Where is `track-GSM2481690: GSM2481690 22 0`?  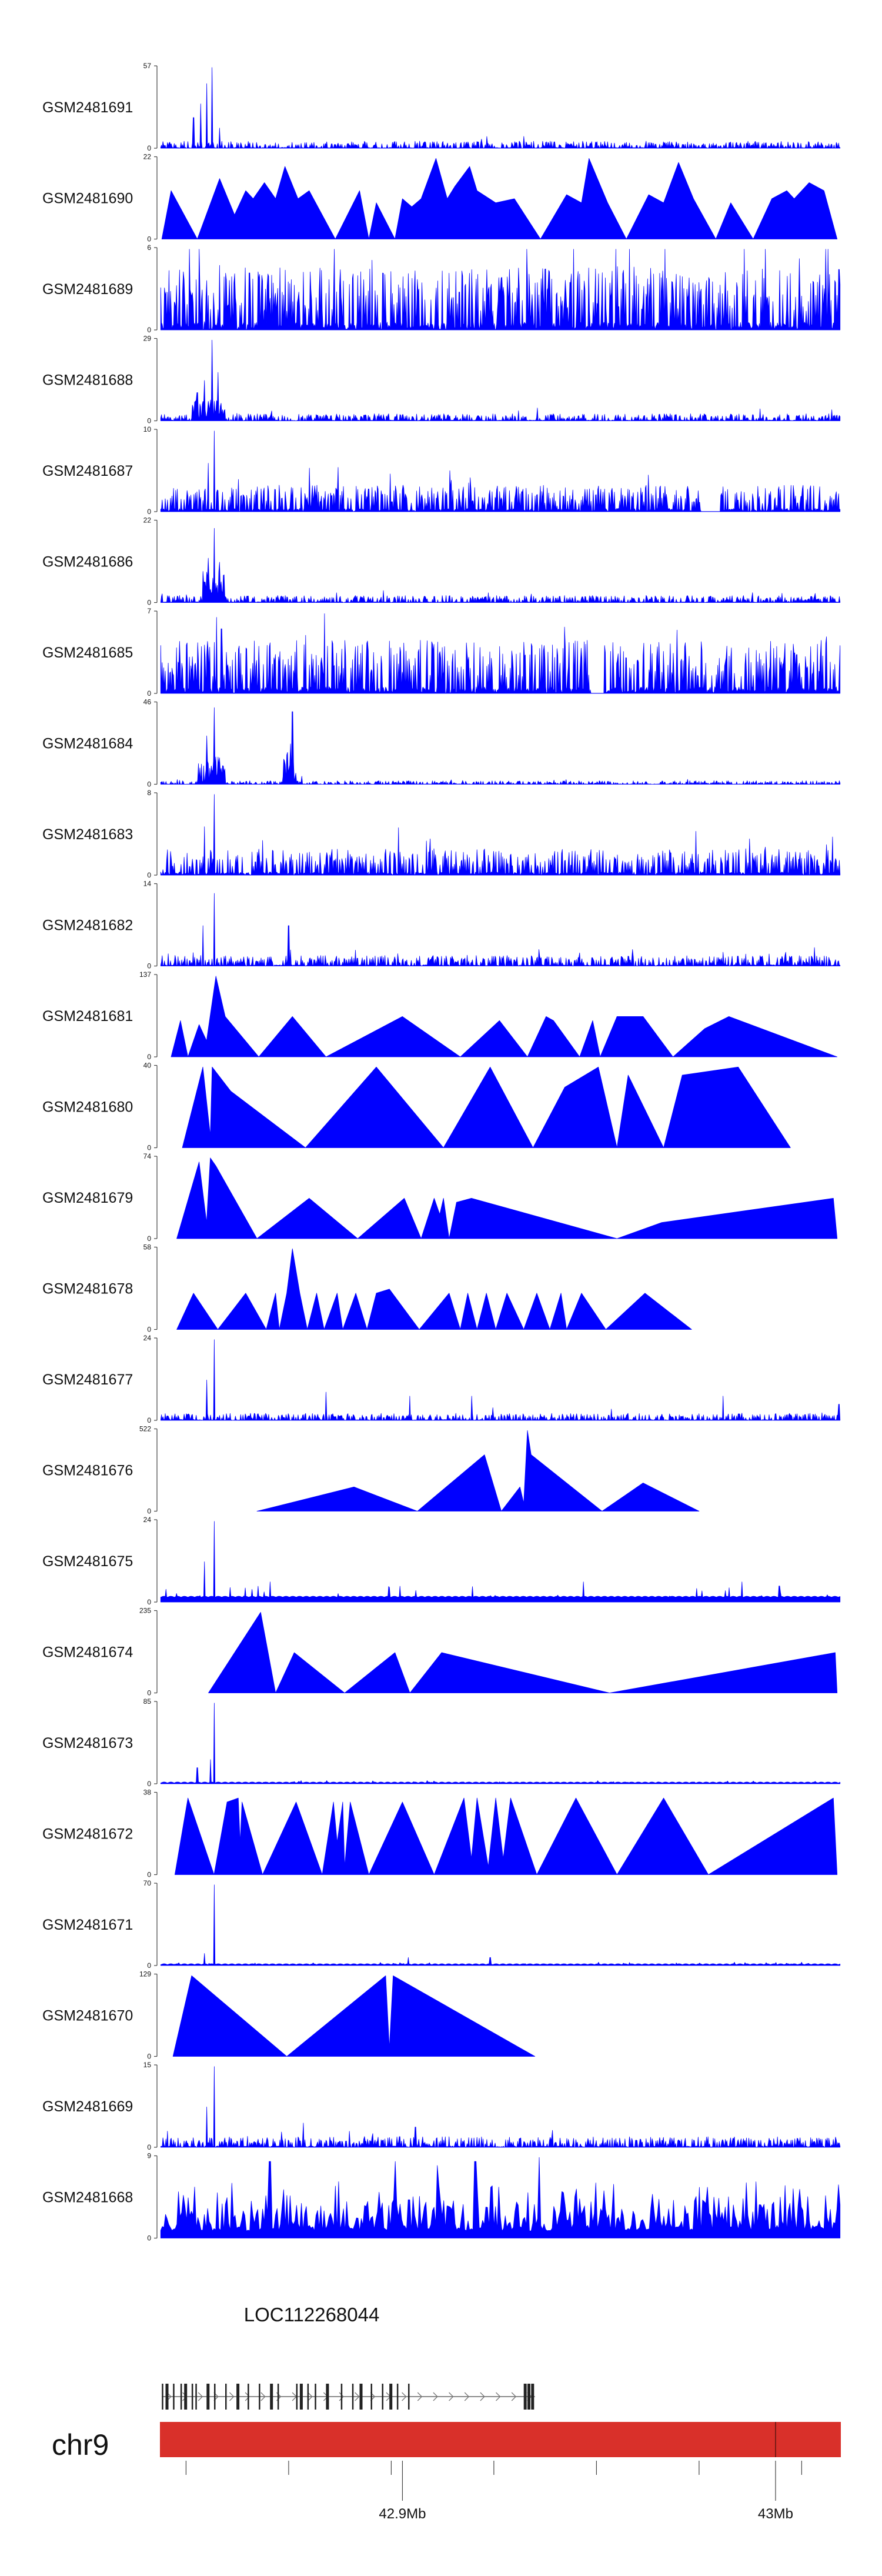 track-GSM2481690: GSM2481690 22 0 is located at coordinates (440, 198).